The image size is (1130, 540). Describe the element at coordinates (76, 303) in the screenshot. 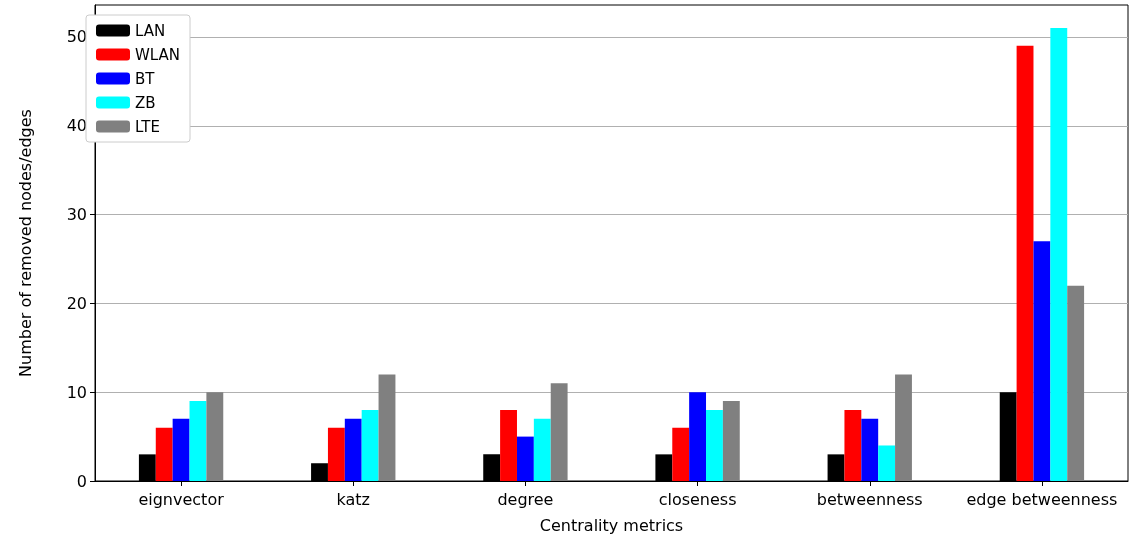

I see `y-tick-label: 20` at that location.